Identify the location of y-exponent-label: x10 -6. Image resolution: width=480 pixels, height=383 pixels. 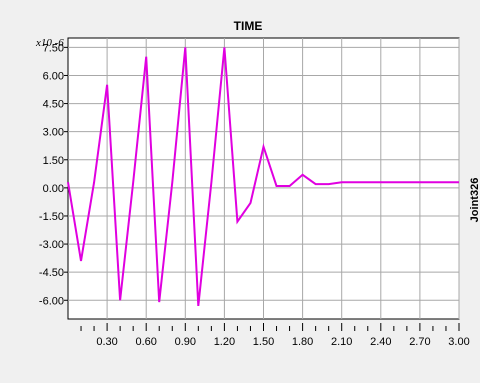
(49, 43).